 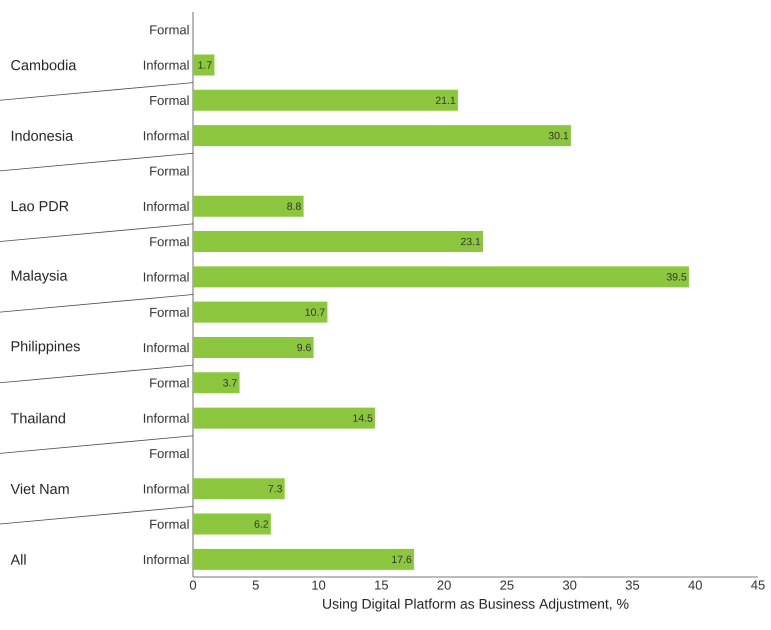 I want to click on data-label: 23.1, so click(x=470, y=242).